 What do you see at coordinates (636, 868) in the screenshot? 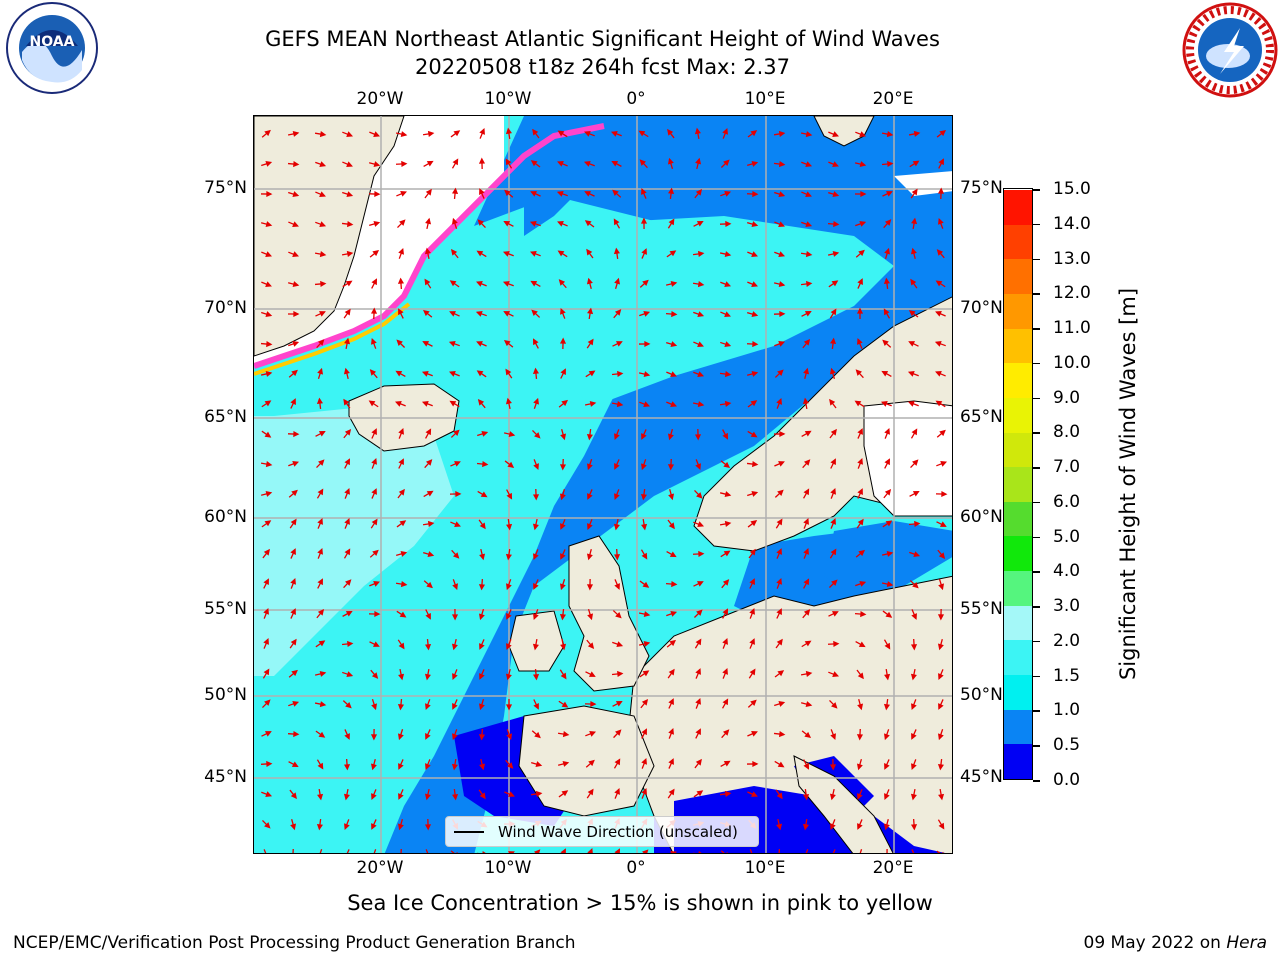
I see `lon-tick-bottom-3: 0°` at bounding box center [636, 868].